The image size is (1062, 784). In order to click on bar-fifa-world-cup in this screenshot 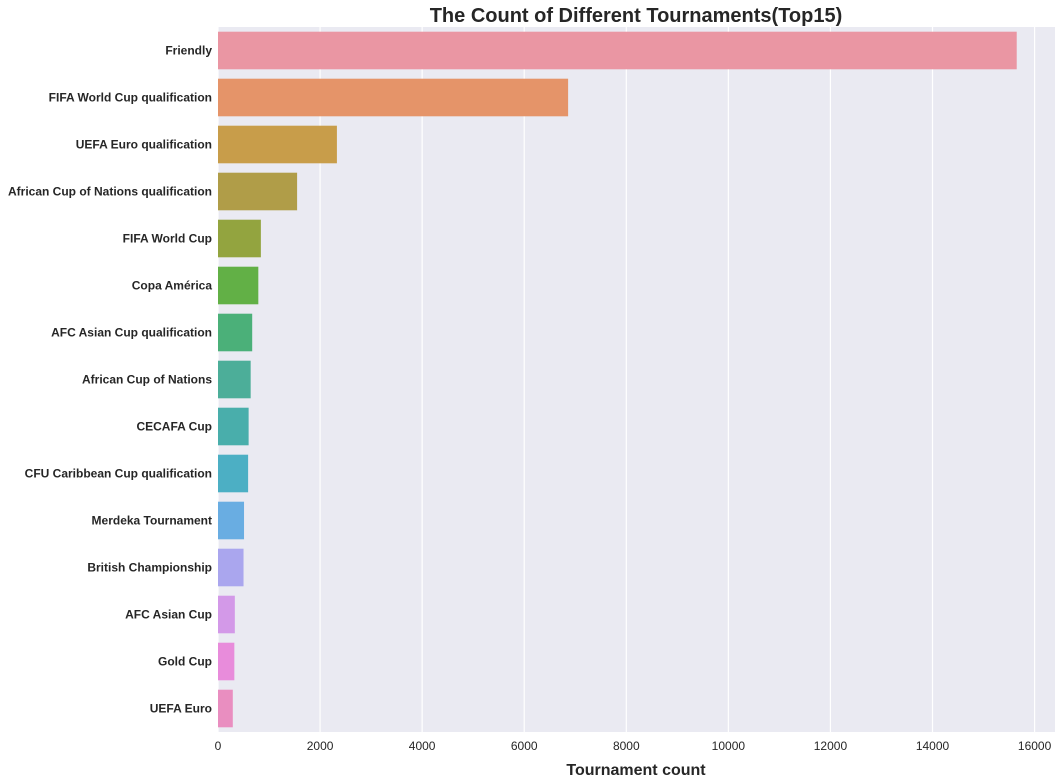, I will do `click(239, 238)`.